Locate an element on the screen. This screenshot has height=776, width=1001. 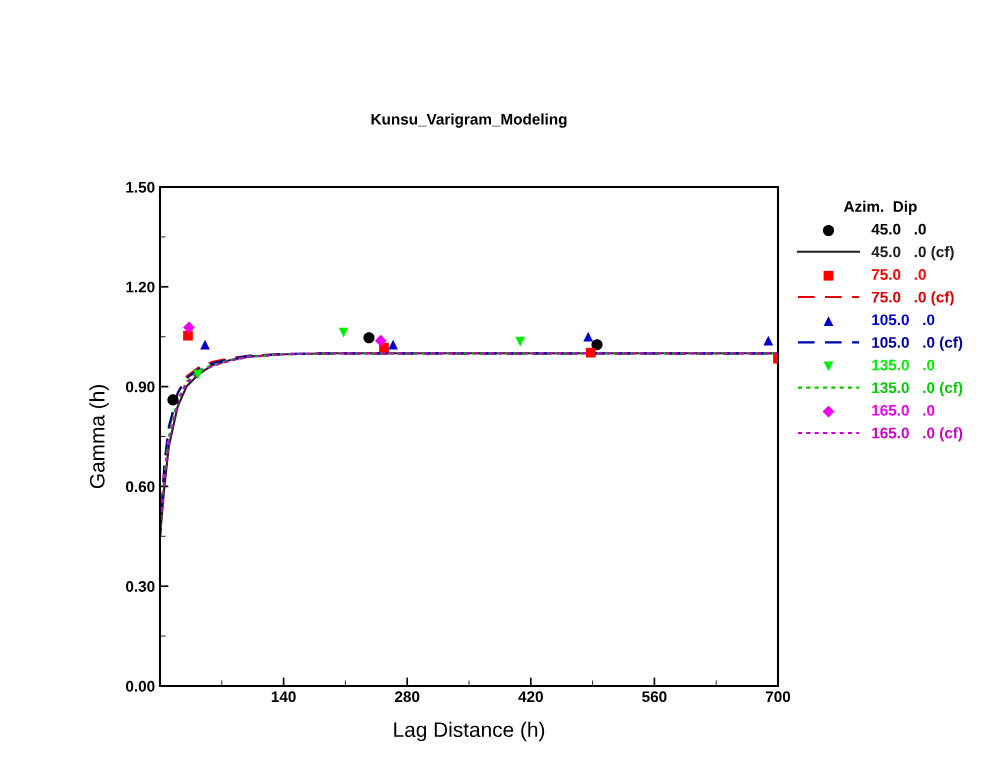
x-tick-label: 140 is located at coordinates (283, 697).